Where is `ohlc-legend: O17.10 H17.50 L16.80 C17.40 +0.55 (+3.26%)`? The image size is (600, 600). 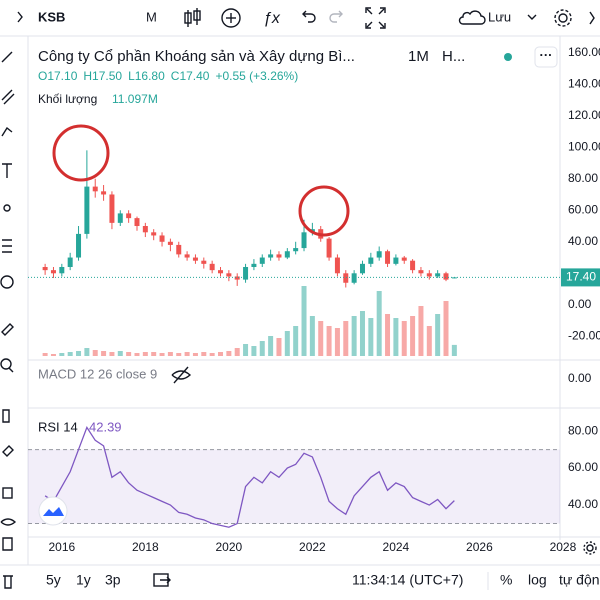
ohlc-legend: O17.10 H17.50 L16.80 C17.40 +0.55 (+3.26%) is located at coordinates (168, 76).